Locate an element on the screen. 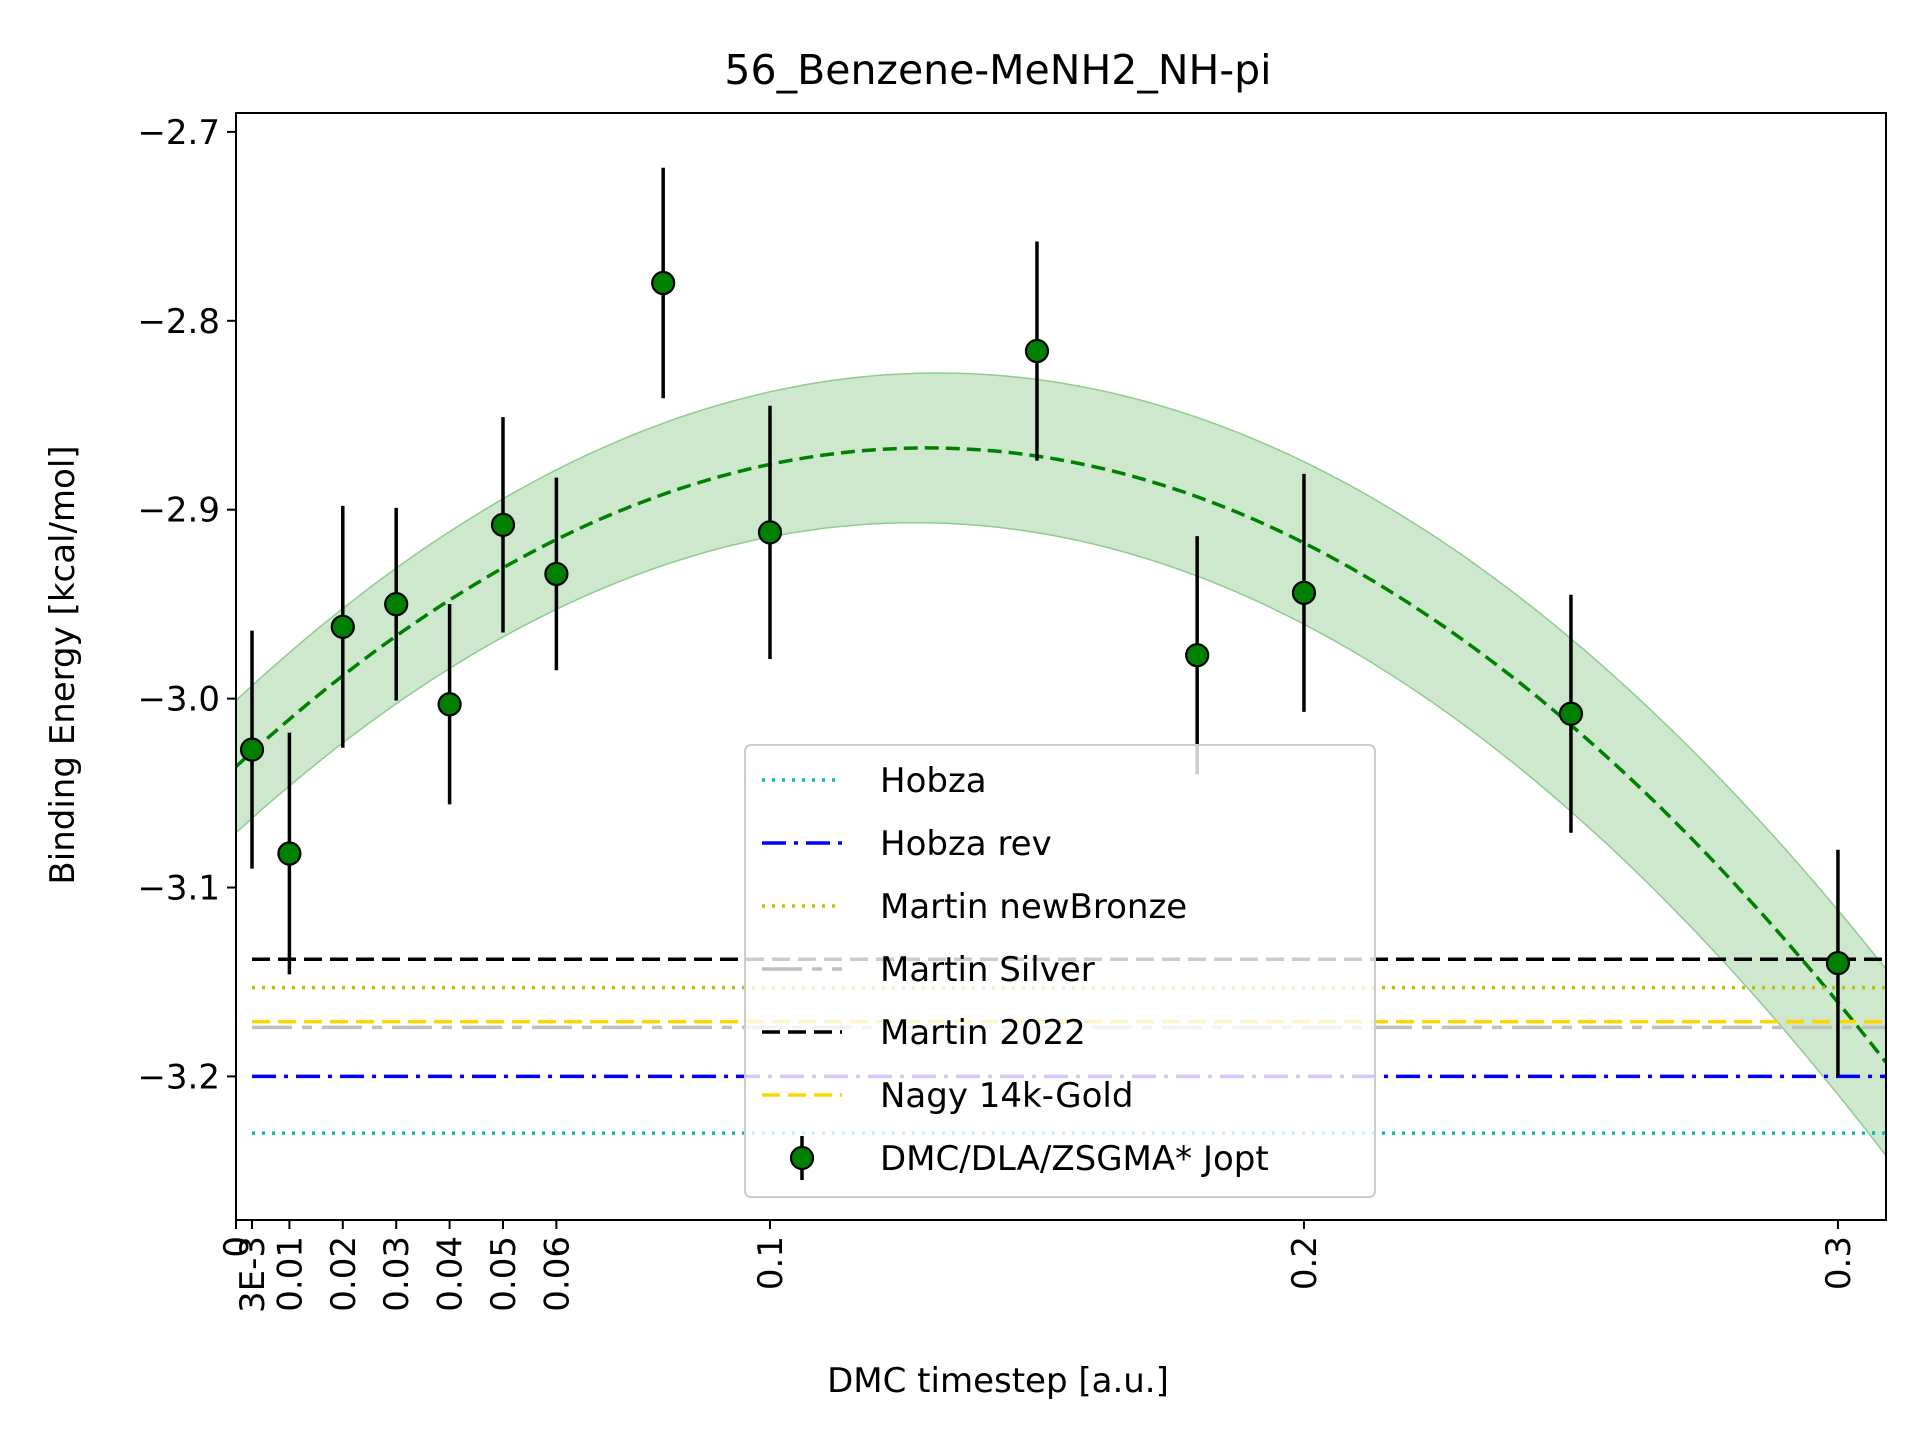  x-tick-label: 0.04 is located at coordinates (451, 1274).